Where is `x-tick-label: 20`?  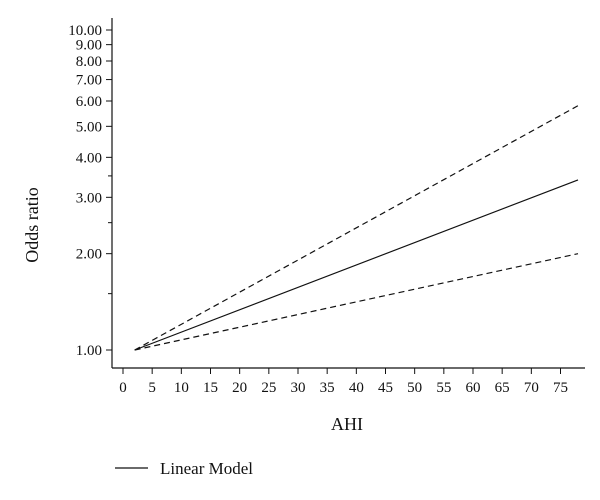
x-tick-label: 20 is located at coordinates (239, 388).